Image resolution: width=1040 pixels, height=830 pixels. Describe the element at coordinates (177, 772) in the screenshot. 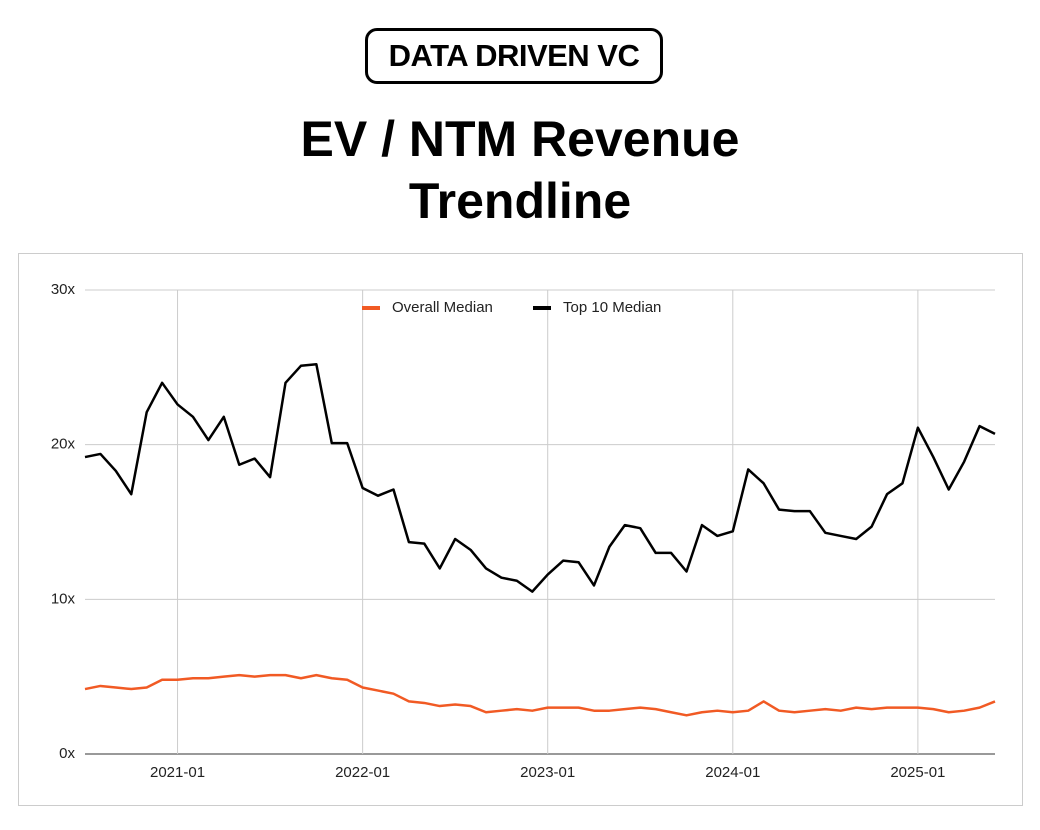

I see `x-tick-label: 2021-01` at that location.